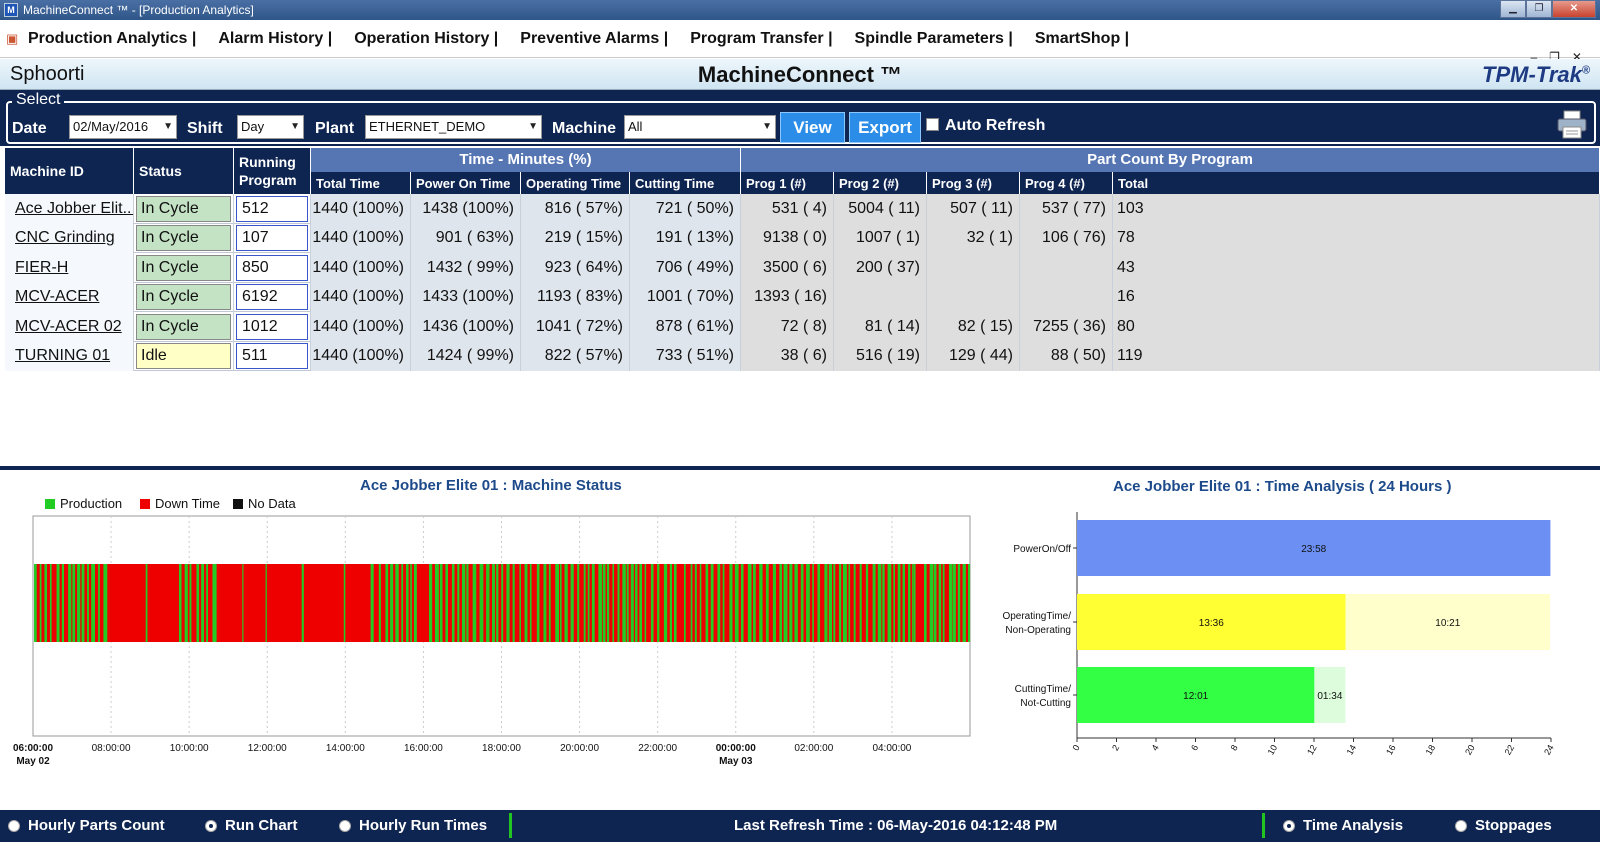 The width and height of the screenshot is (1600, 860). I want to click on col-total: Total, so click(1356, 183).